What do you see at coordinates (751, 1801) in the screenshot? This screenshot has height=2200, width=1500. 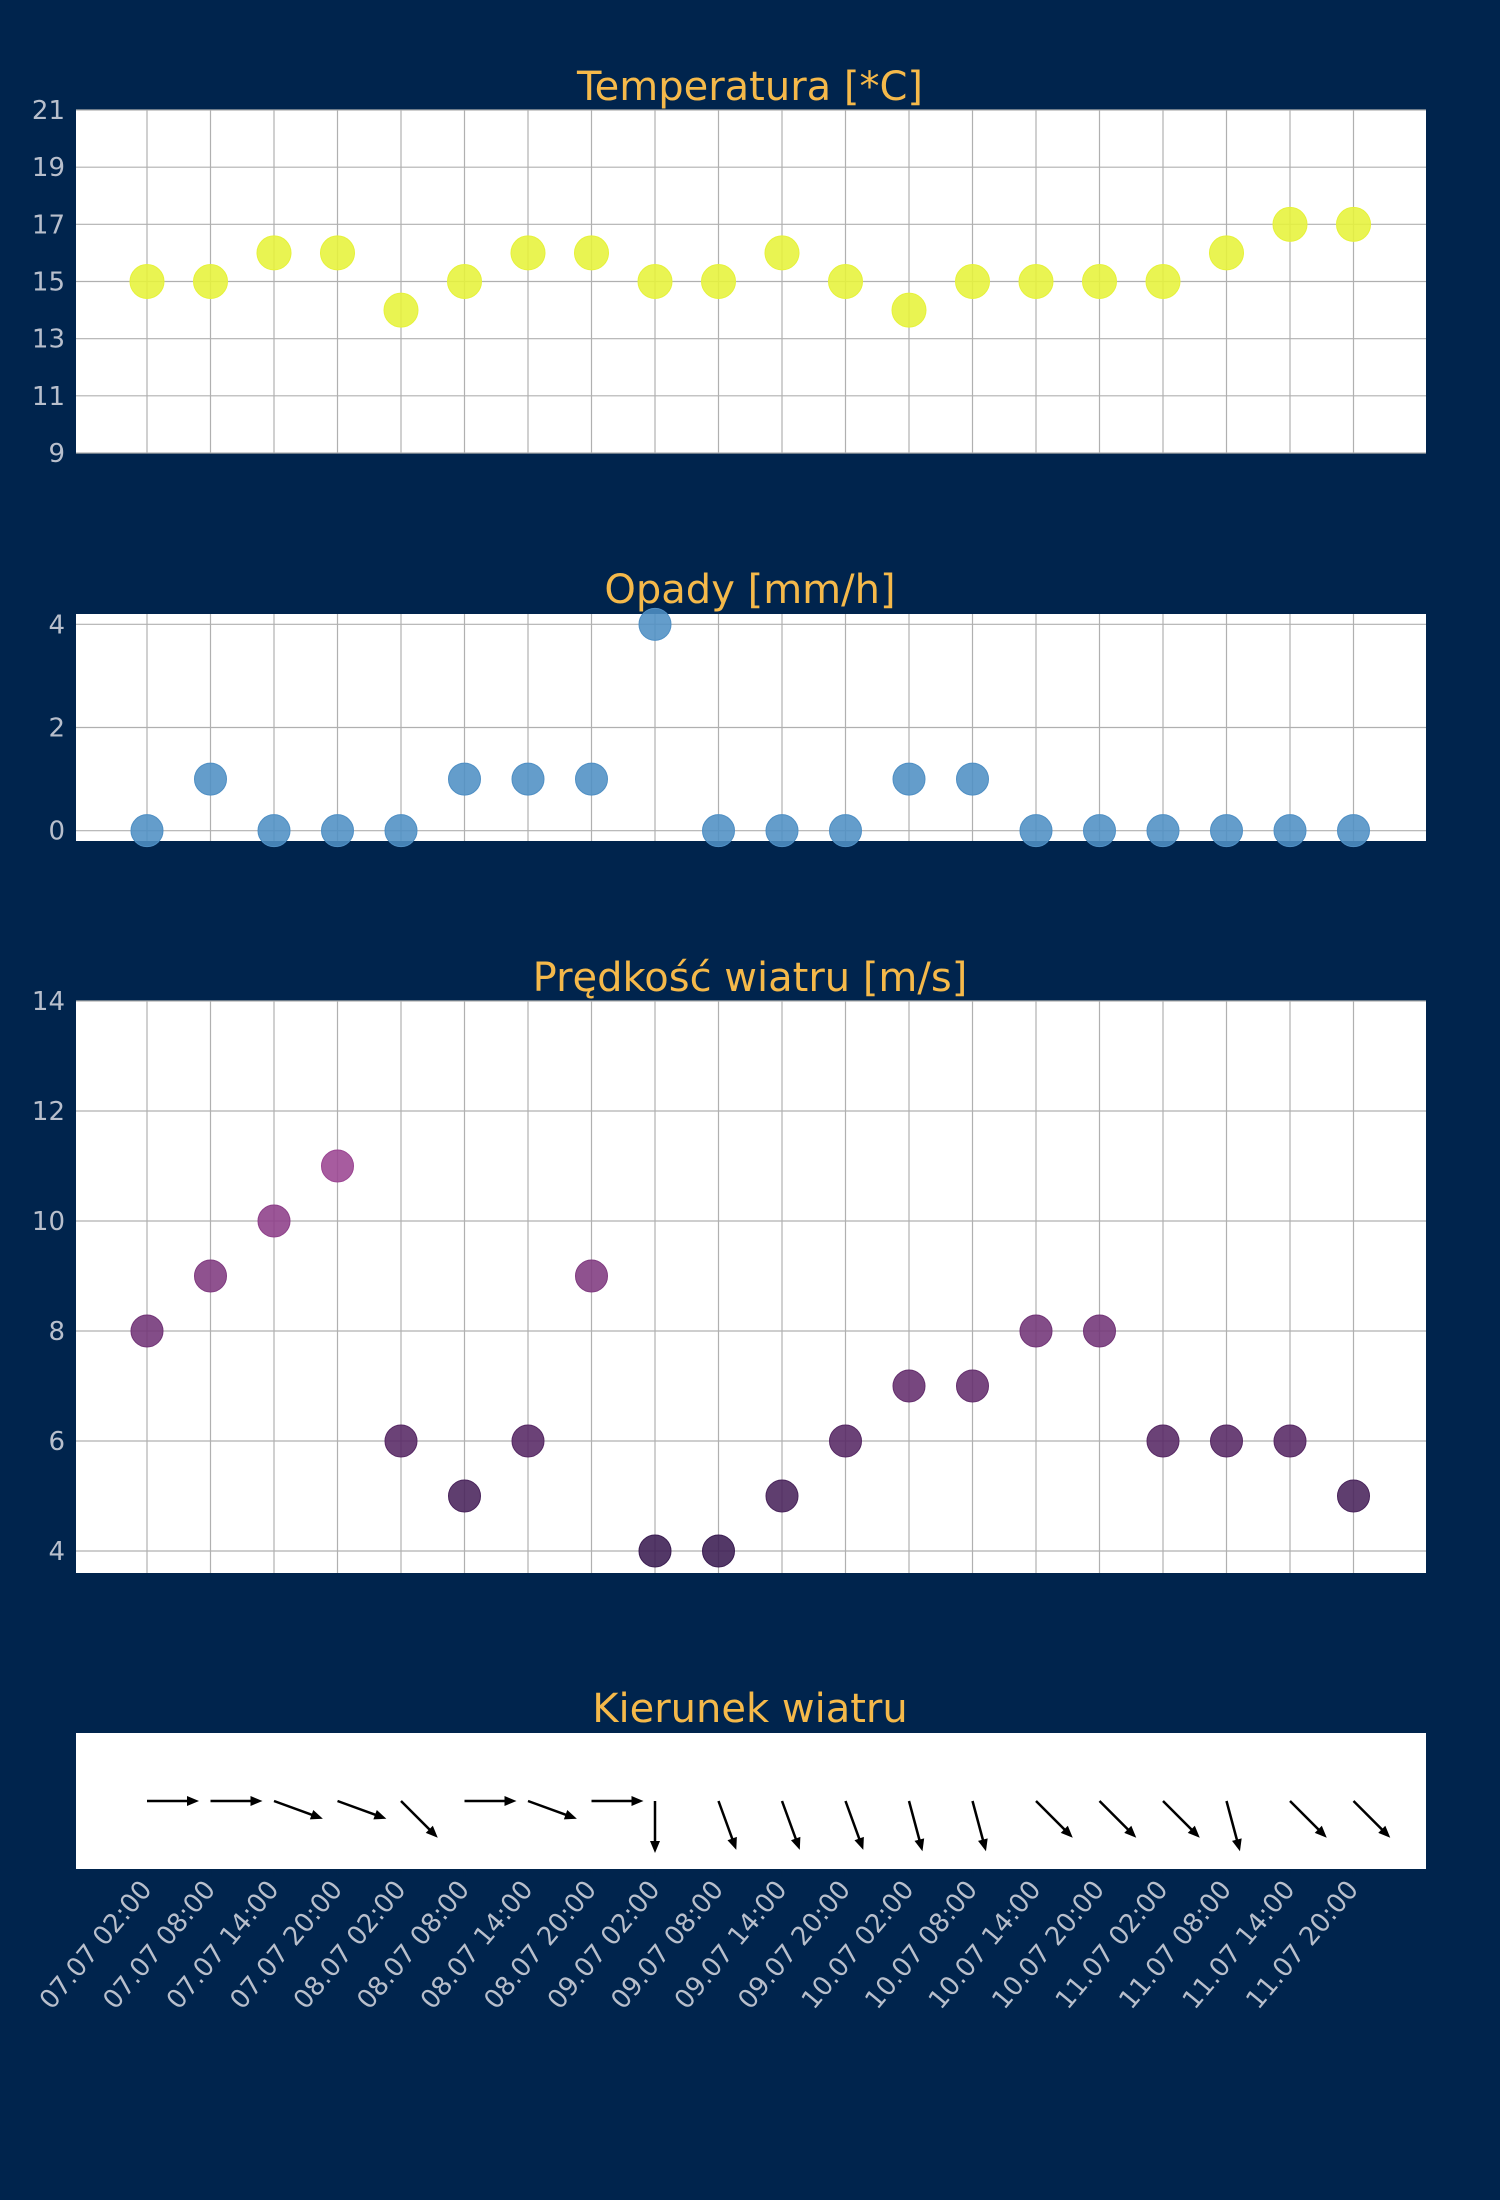 I see `wind-direction-plot-area` at bounding box center [751, 1801].